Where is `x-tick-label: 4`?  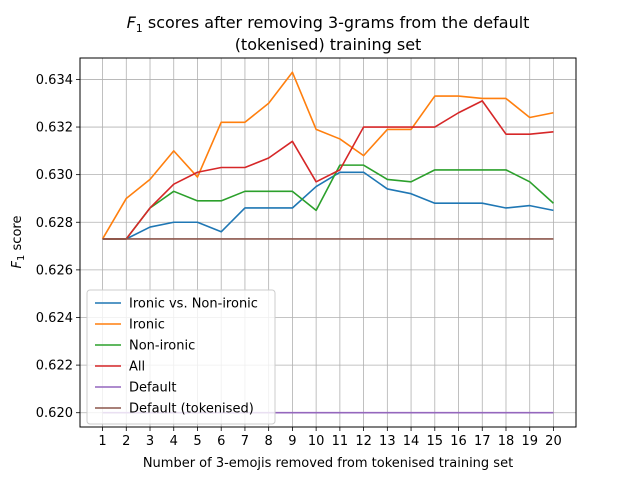 x-tick-label: 4 is located at coordinates (174, 441).